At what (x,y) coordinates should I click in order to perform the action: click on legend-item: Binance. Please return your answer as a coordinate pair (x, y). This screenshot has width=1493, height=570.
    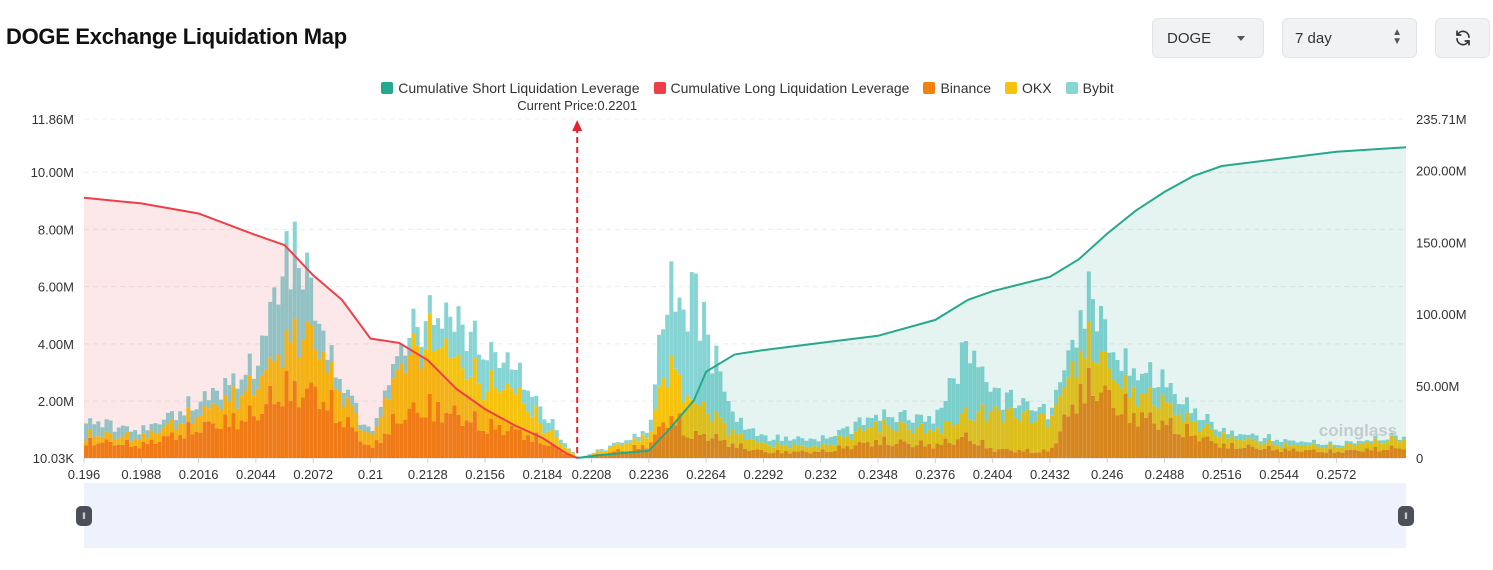
    Looking at the image, I should click on (957, 88).